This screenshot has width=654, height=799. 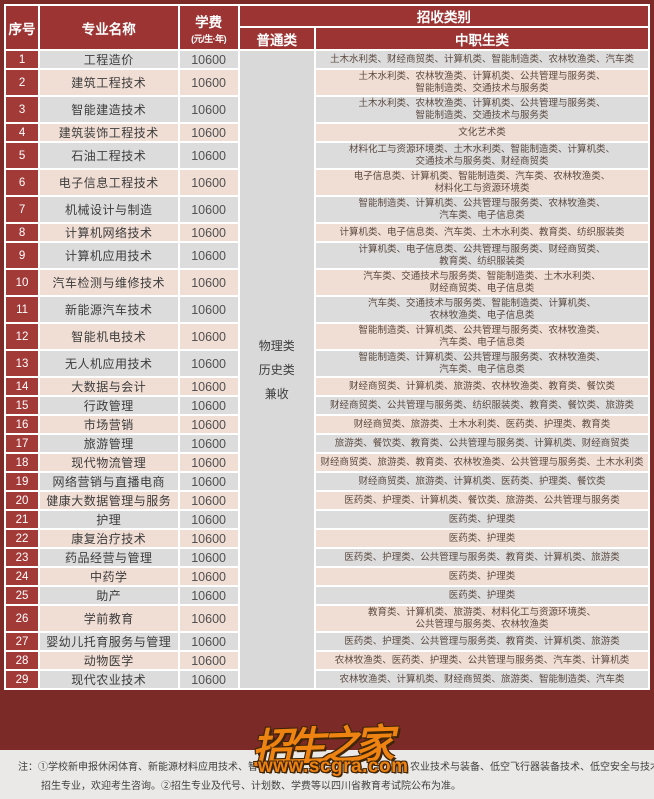 What do you see at coordinates (109, 82) in the screenshot?
I see `major-name-cell: 建筑工程技术` at bounding box center [109, 82].